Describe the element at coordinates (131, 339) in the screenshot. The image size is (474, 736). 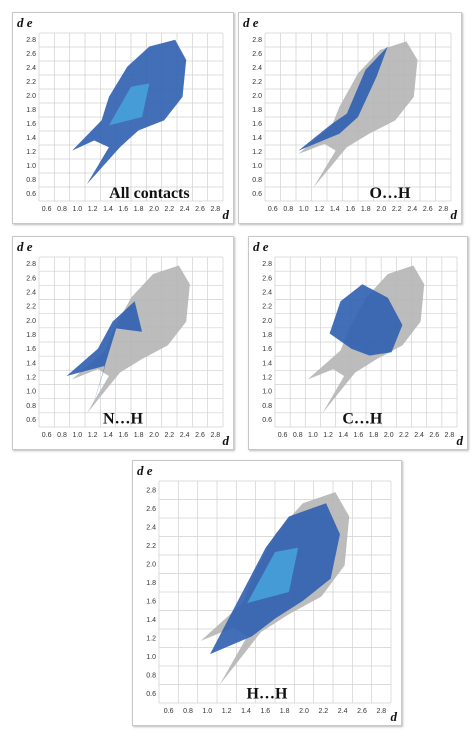
I see `gray-region` at that location.